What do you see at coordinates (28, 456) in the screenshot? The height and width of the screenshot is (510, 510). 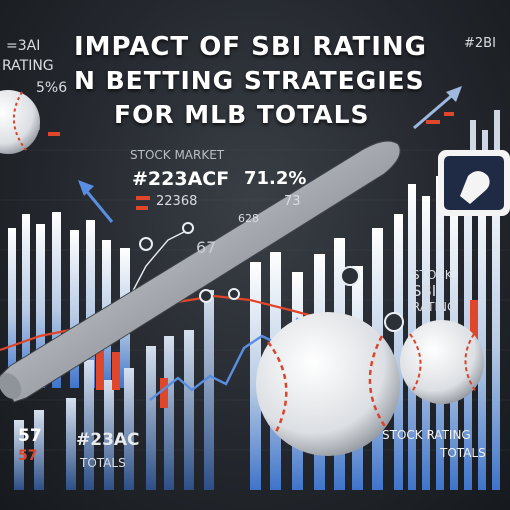 I see `bottom-number-57-red: 57` at bounding box center [28, 456].